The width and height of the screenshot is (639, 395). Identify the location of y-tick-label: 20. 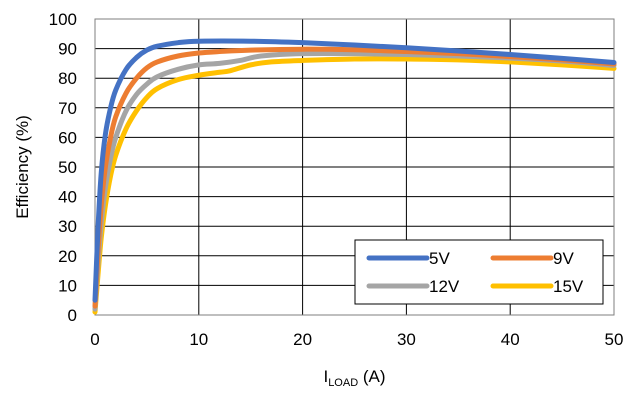
(67, 256).